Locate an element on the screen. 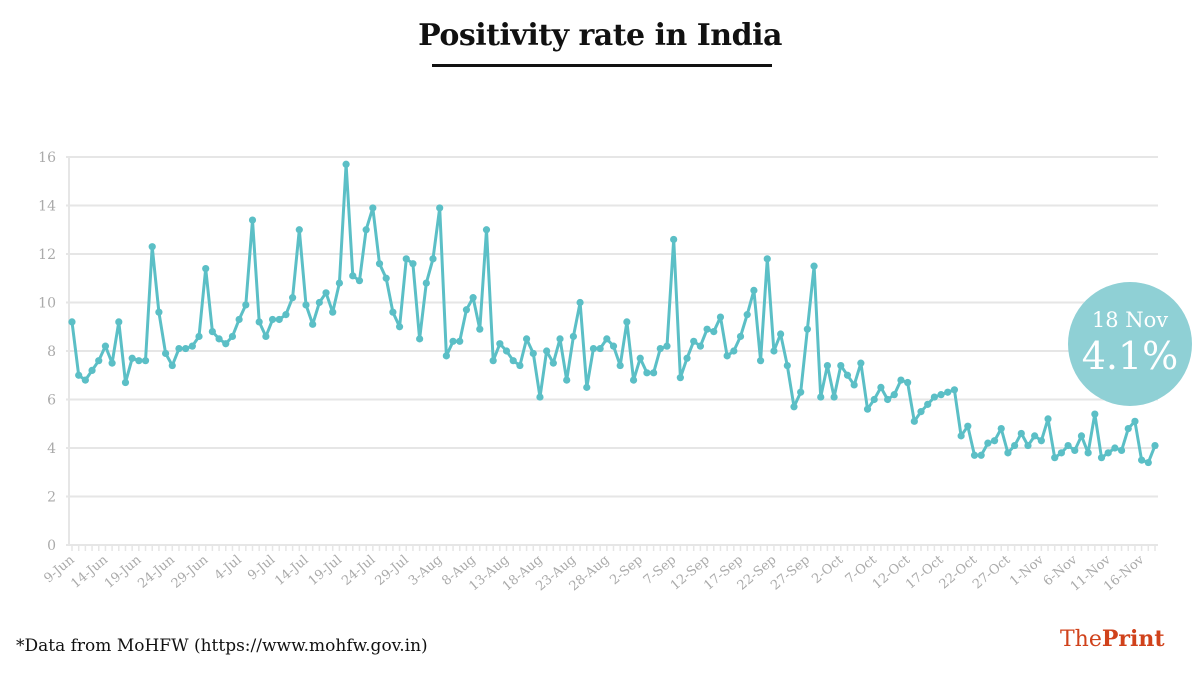 This screenshot has width=1200, height=675. callout-date: 18 Nov is located at coordinates (1130, 320).